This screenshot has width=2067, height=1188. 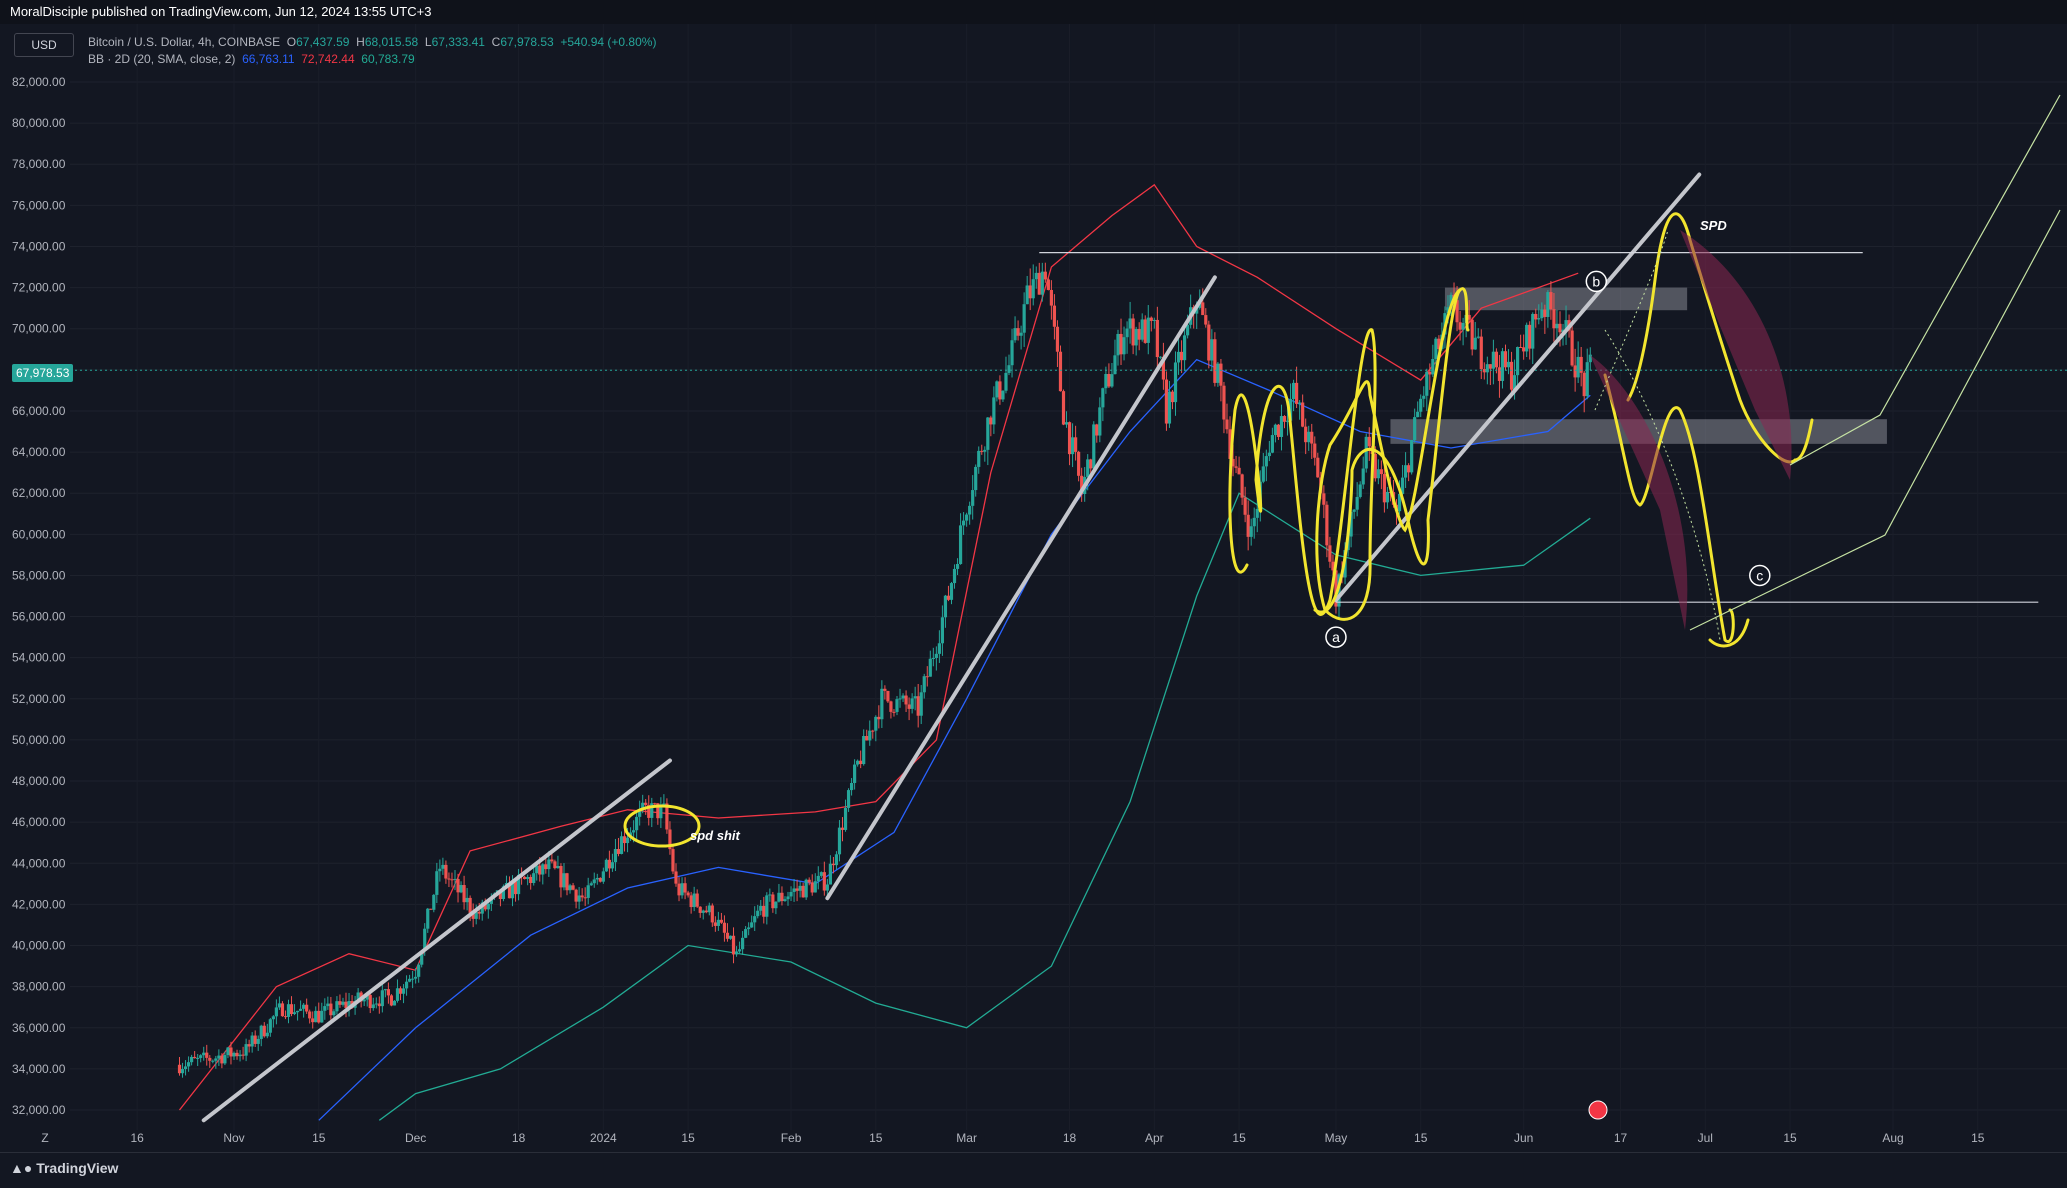 I want to click on change-value: +540.94 (+0.80%), so click(x=608, y=42).